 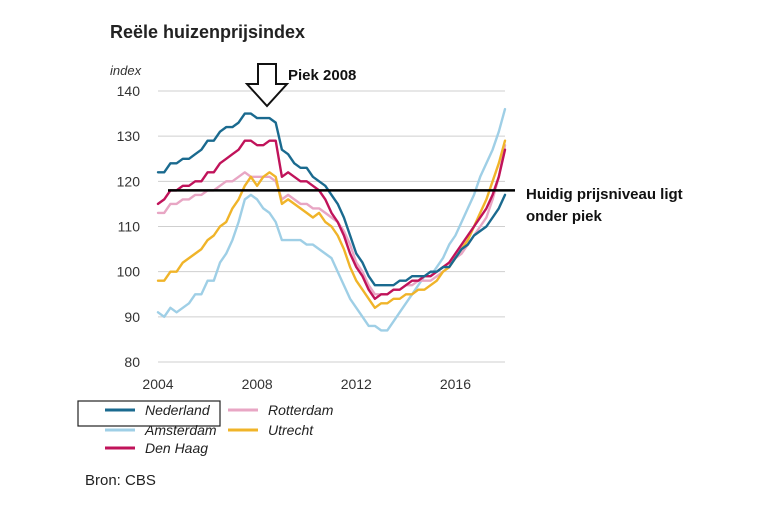 I want to click on x-tick-label: 2016, so click(x=455, y=384).